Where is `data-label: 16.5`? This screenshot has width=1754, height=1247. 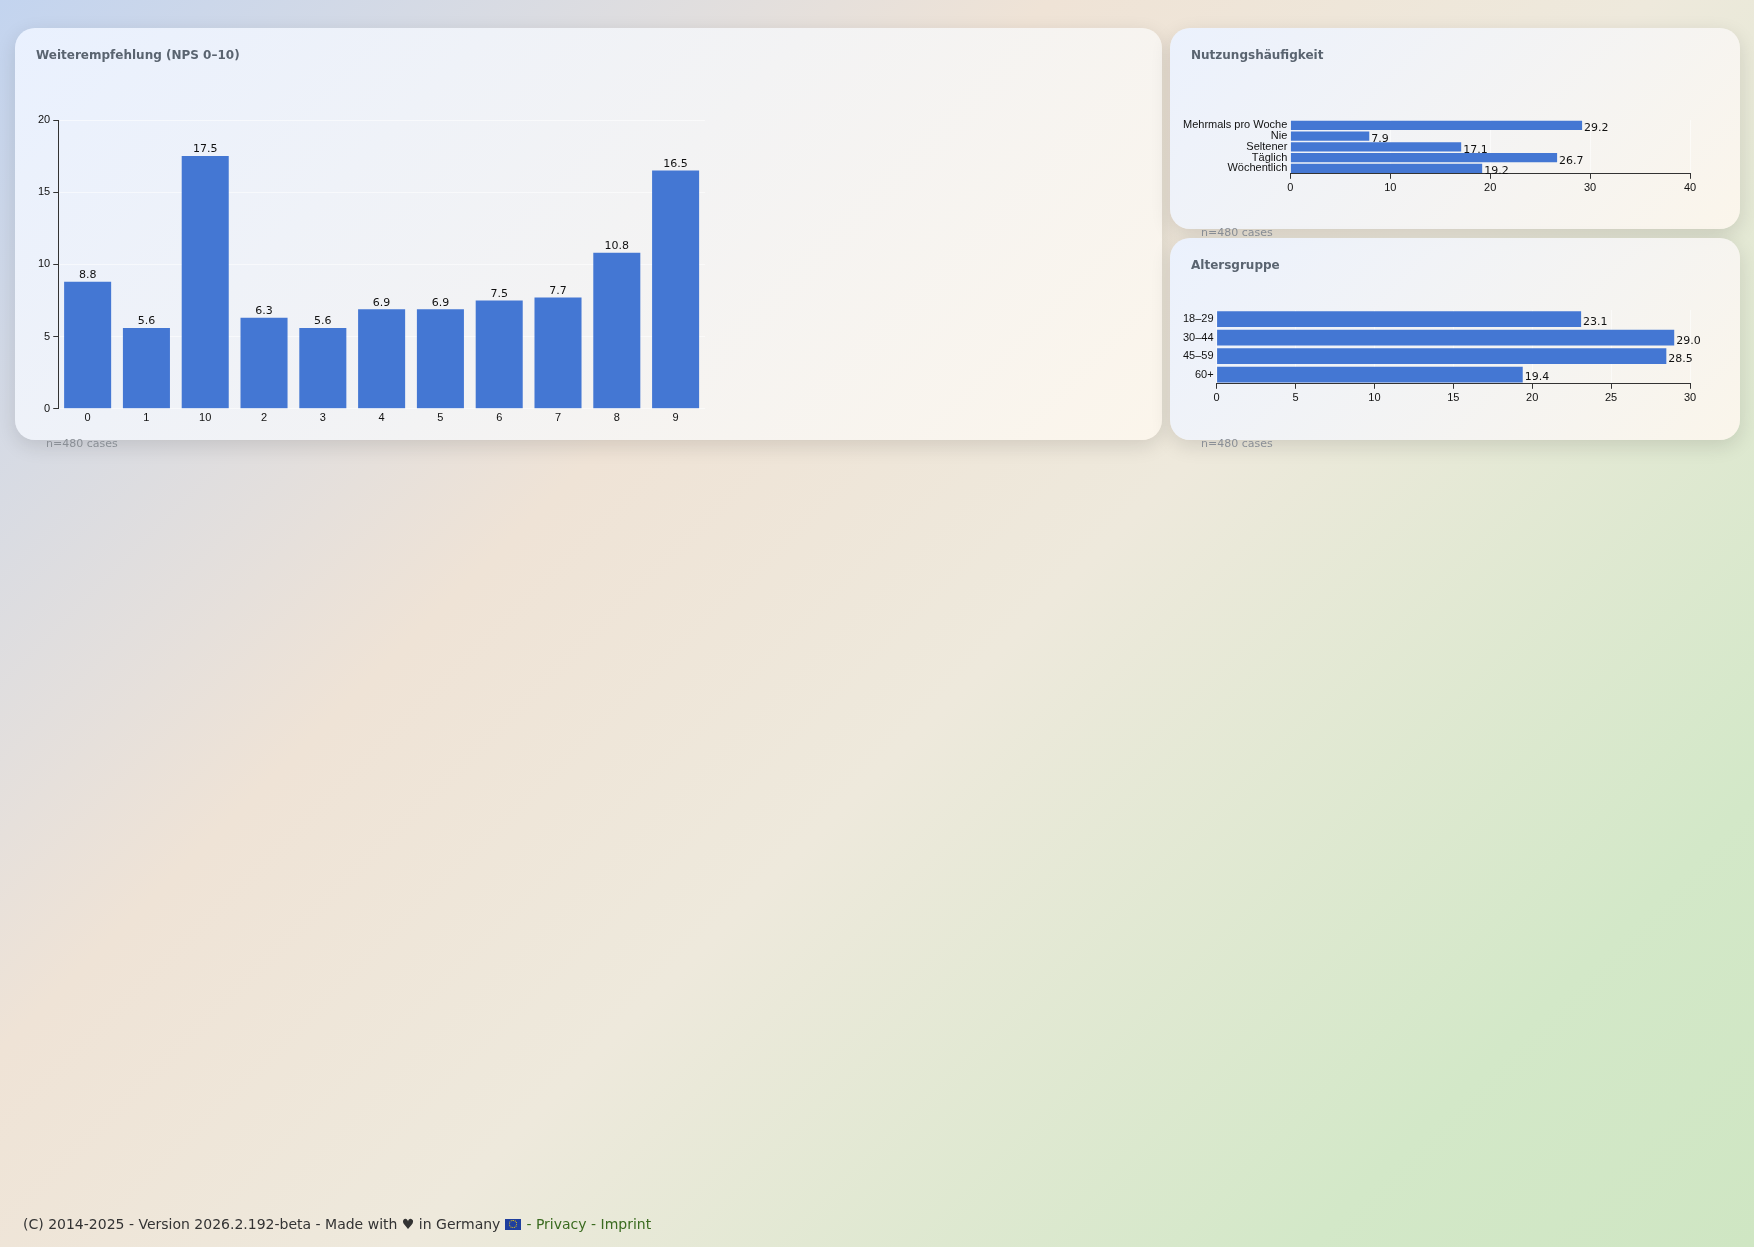 data-label: 16.5 is located at coordinates (675, 163).